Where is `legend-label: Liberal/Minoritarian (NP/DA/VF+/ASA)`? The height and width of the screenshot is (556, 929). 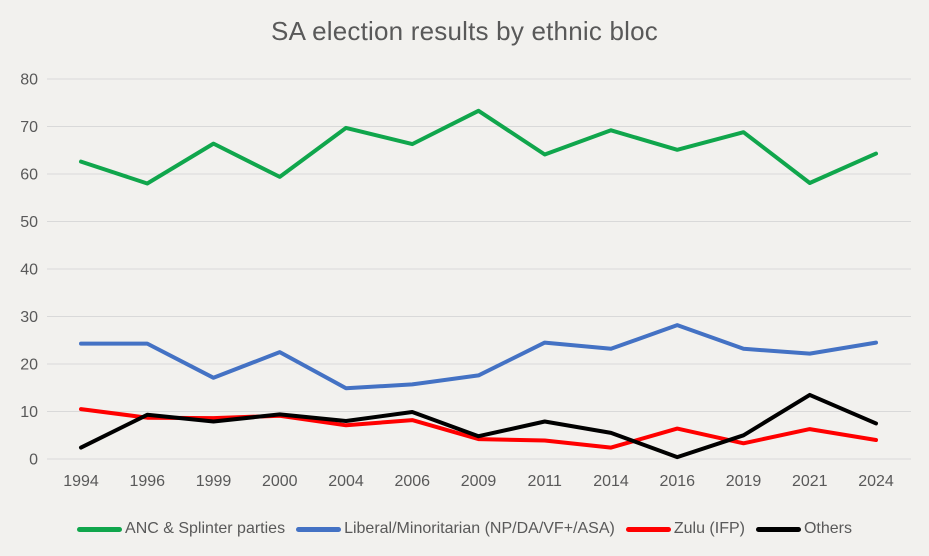 legend-label: Liberal/Minoritarian (NP/DA/VF+/ASA) is located at coordinates (479, 528).